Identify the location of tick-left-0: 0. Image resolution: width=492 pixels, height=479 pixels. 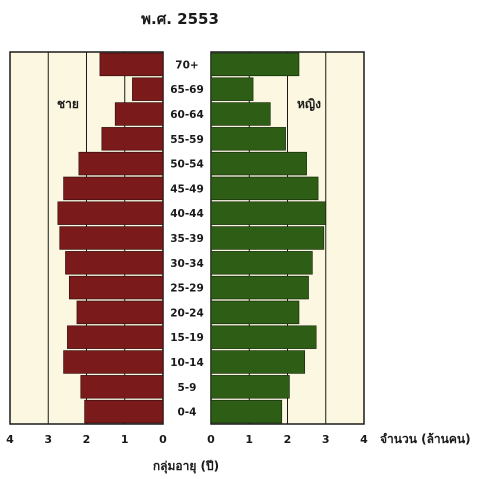
(163, 439).